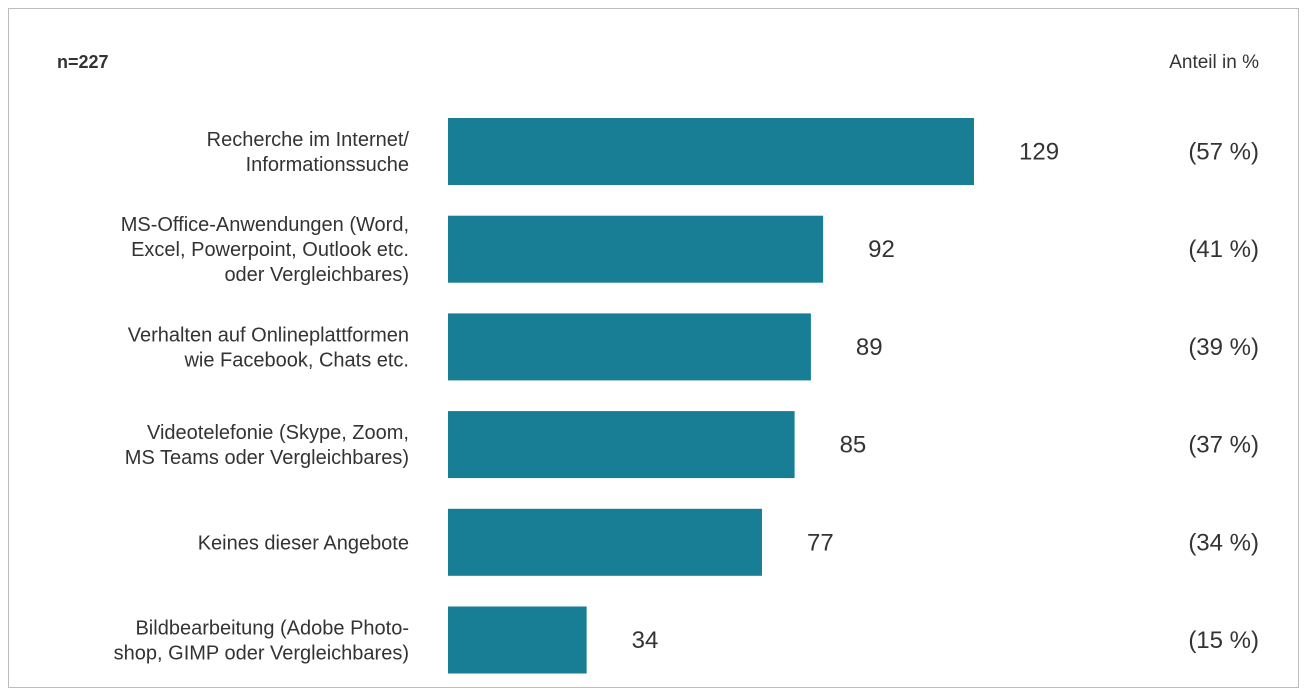 Image resolution: width=1309 pixels, height=700 pixels. What do you see at coordinates (83, 62) in the screenshot?
I see `sample-size-label: n=227` at bounding box center [83, 62].